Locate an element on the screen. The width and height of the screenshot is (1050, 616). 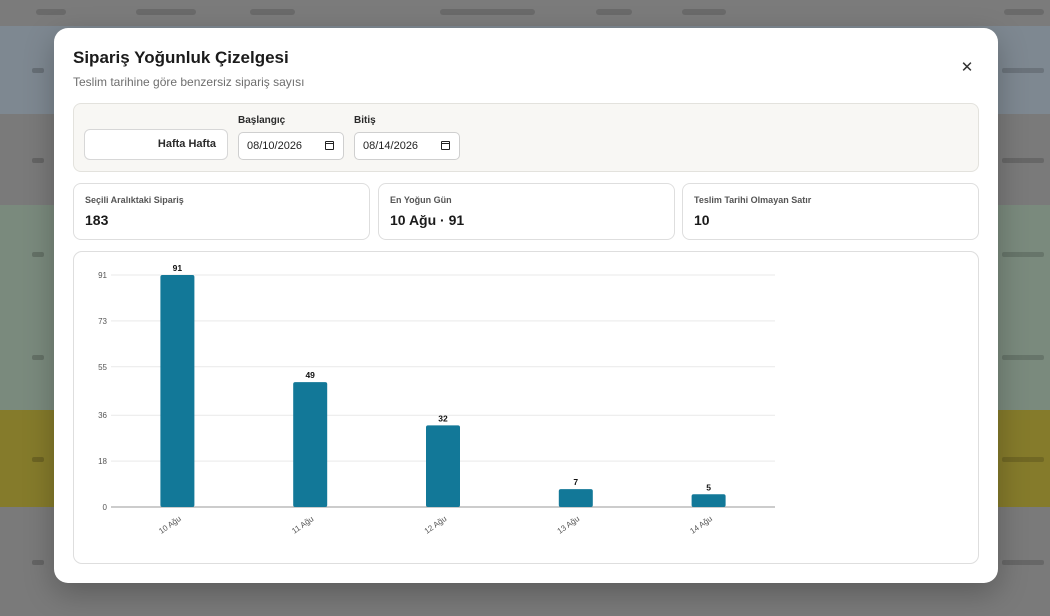
y-tick-label: 91 is located at coordinates (102, 275).